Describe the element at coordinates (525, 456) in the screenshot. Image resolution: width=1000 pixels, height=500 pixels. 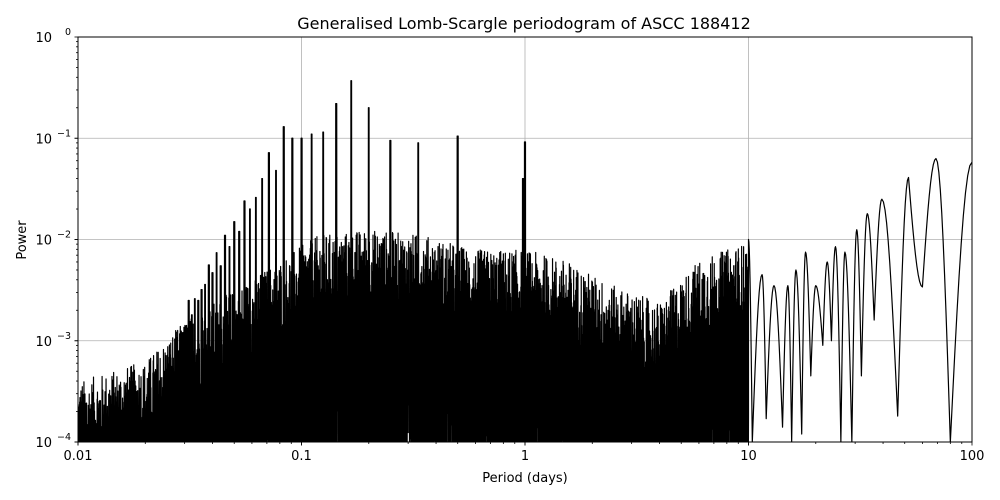
I see `x-tick-label: 1` at that location.